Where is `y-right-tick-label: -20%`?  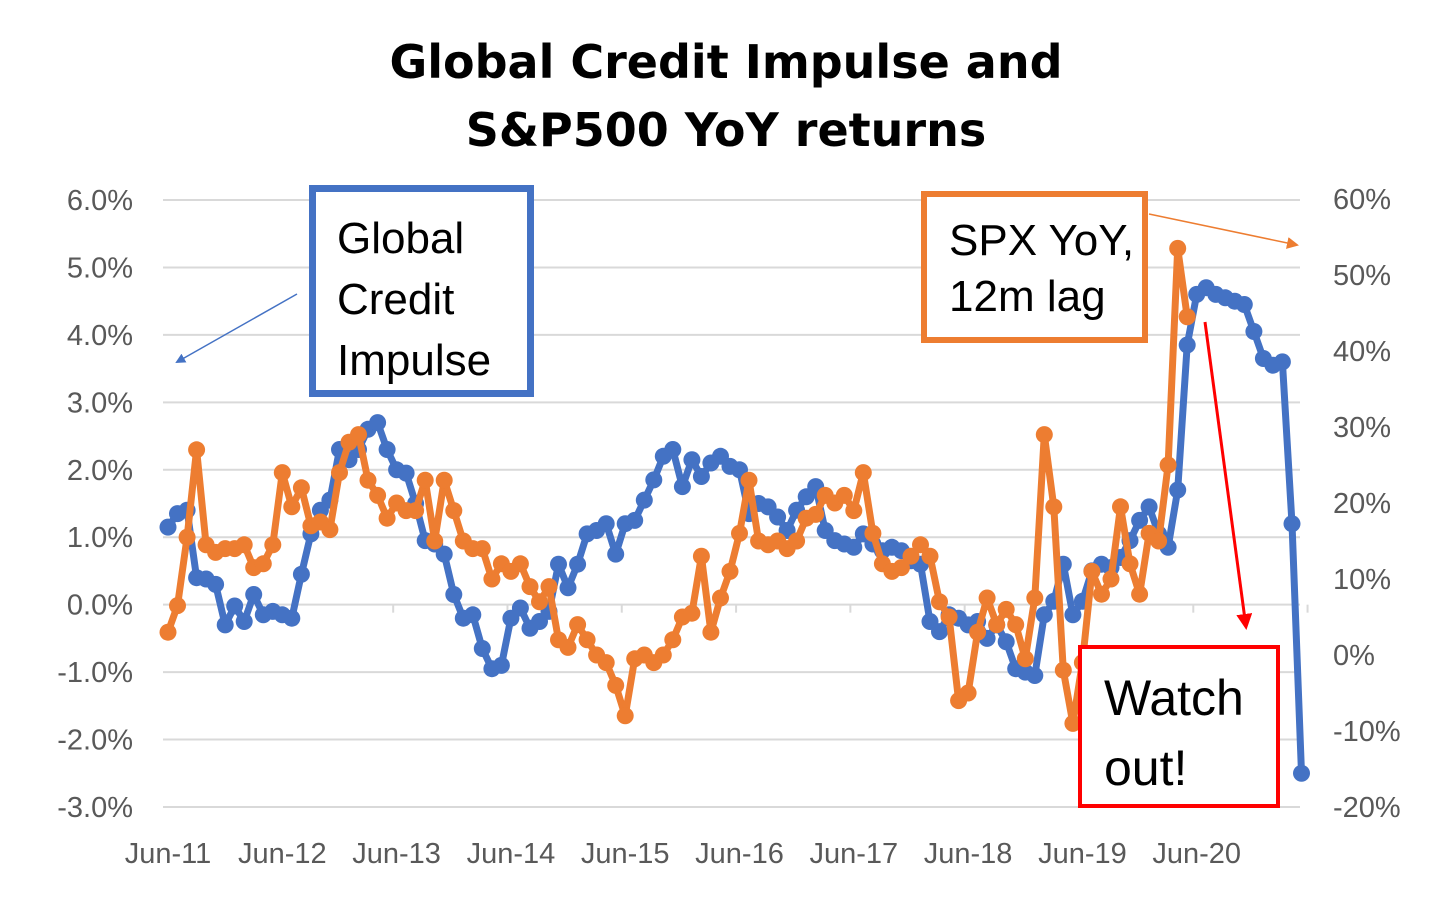
y-right-tick-label: -20% is located at coordinates (1367, 808).